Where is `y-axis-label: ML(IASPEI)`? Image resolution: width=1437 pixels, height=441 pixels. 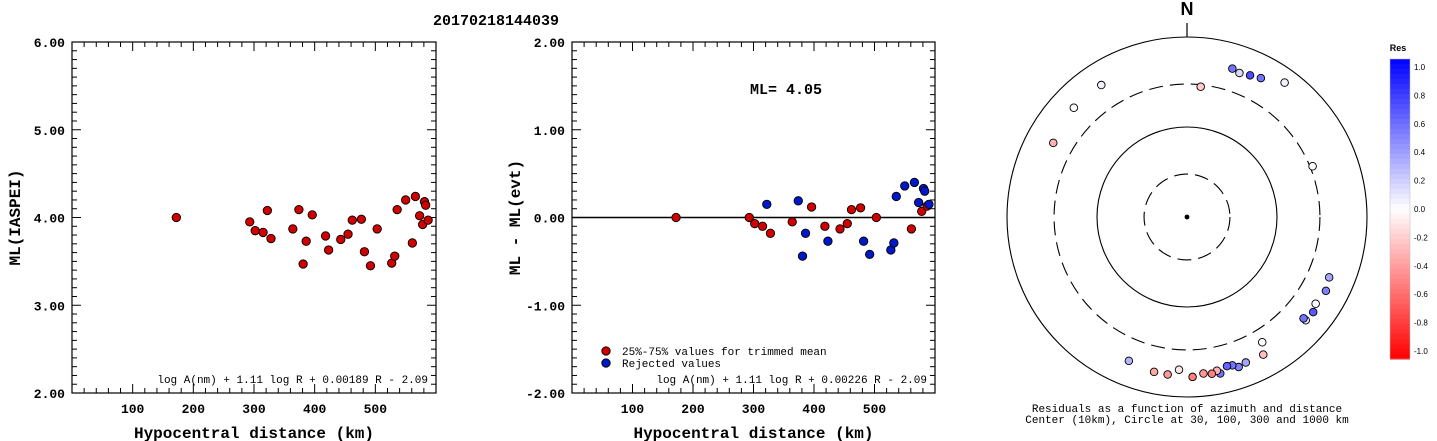
y-axis-label: ML(IASPEI) is located at coordinates (16, 217).